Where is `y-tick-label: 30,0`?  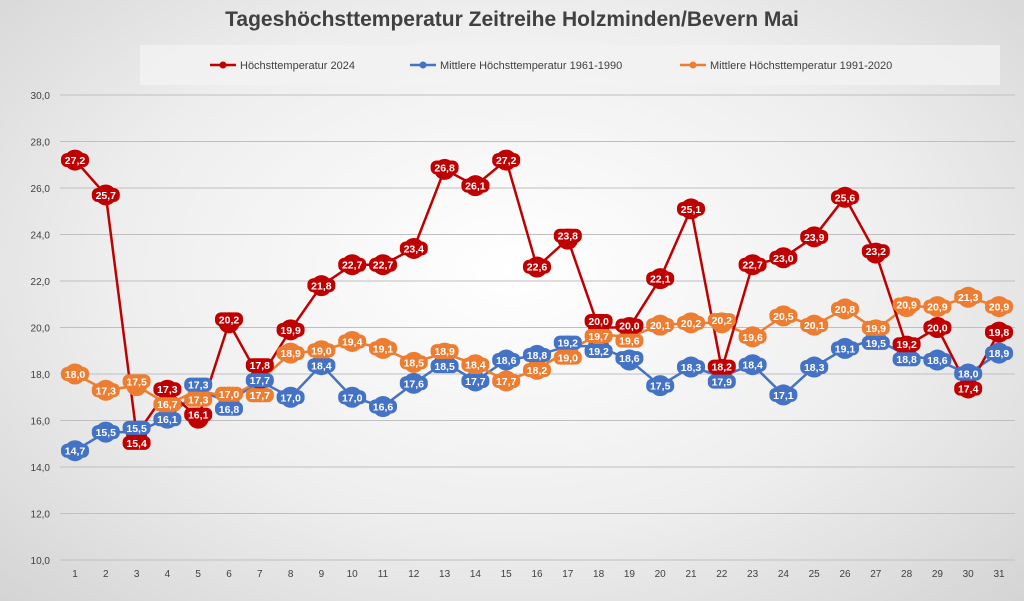 y-tick-label: 30,0 is located at coordinates (41, 96).